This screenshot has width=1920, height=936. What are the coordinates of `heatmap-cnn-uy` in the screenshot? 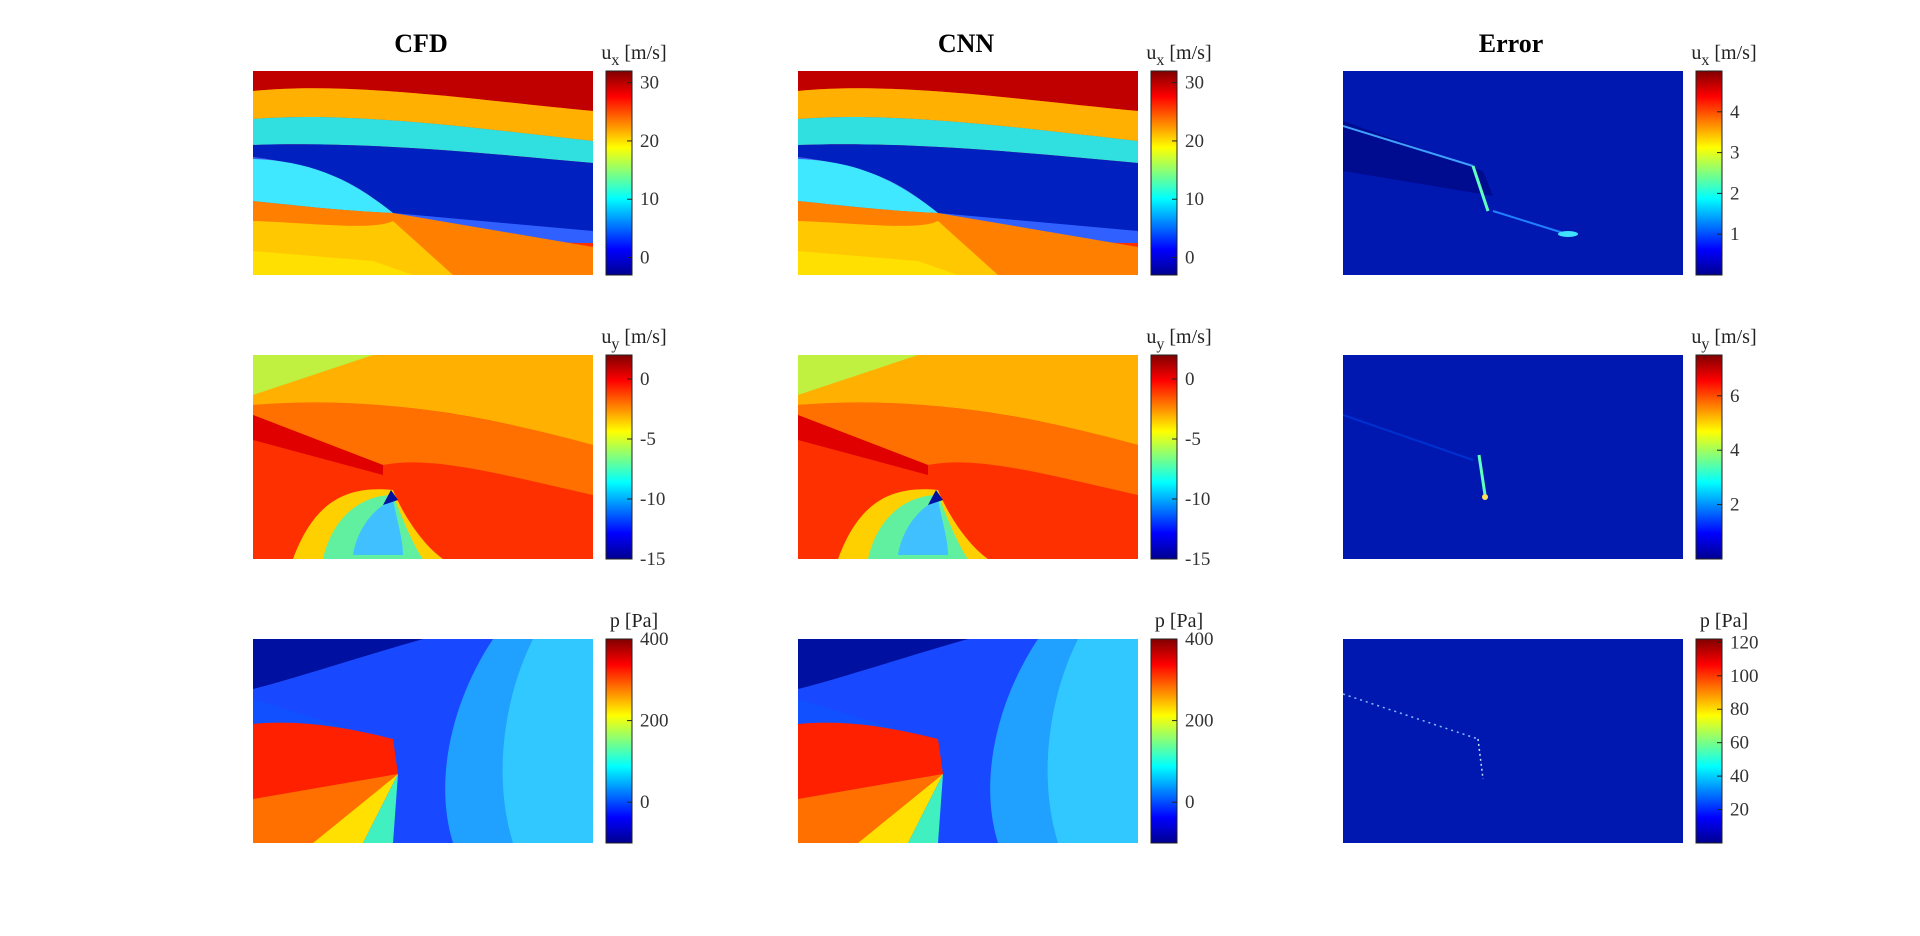 It's located at (968, 457).